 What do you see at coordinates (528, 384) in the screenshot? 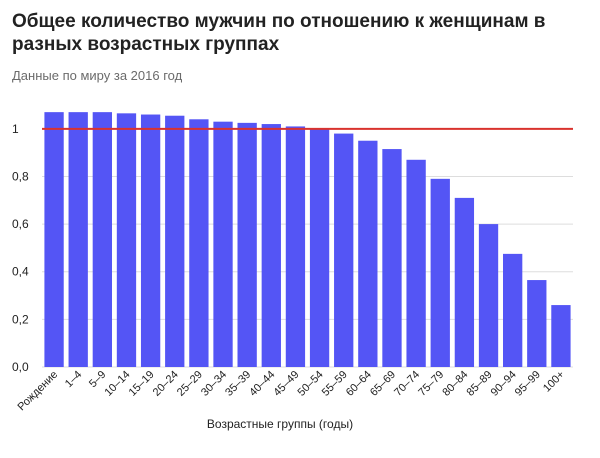
I see `x-tick-label: 95–99` at bounding box center [528, 384].